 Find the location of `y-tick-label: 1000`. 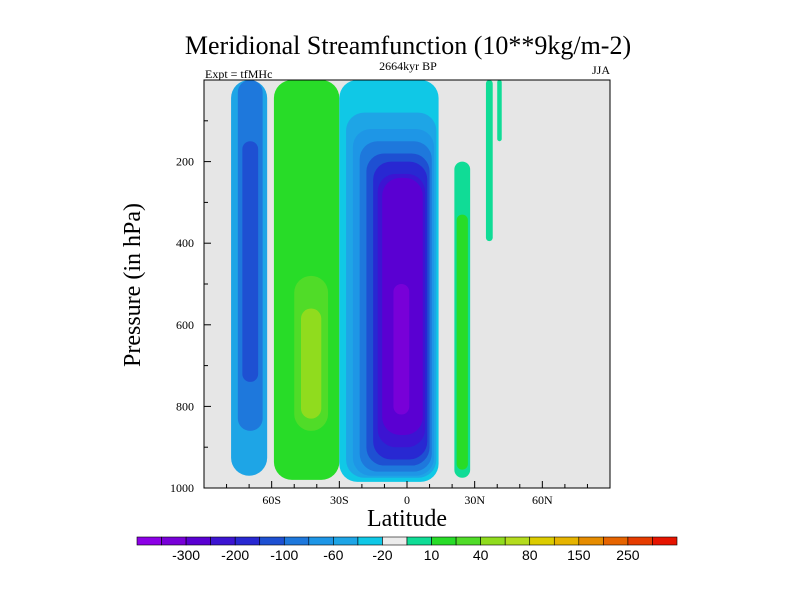

y-tick-label: 1000 is located at coordinates (182, 488).